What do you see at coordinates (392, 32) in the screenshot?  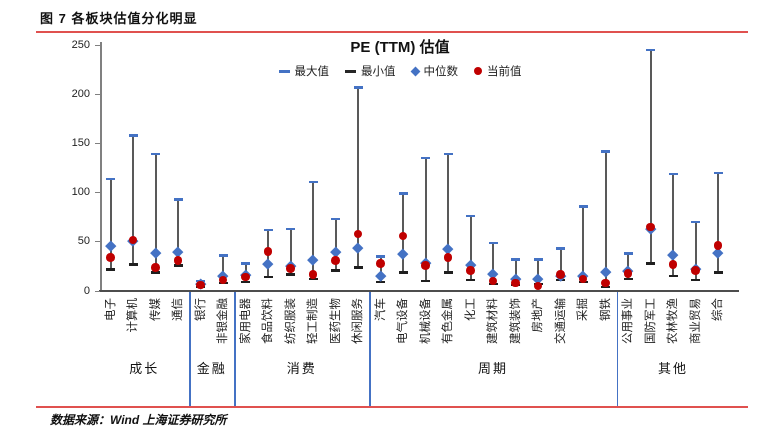 I see `top-rule` at bounding box center [392, 32].